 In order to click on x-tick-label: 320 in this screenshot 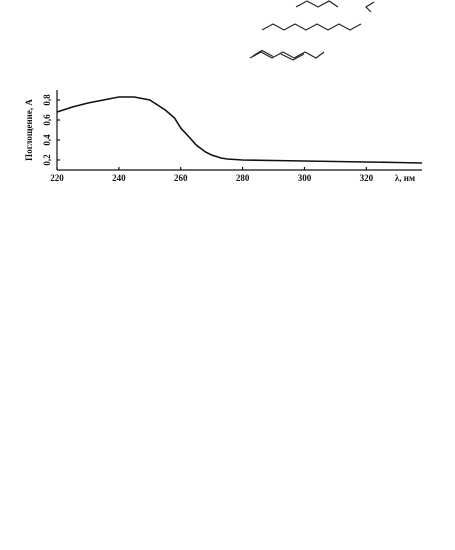, I will do `click(367, 178)`.